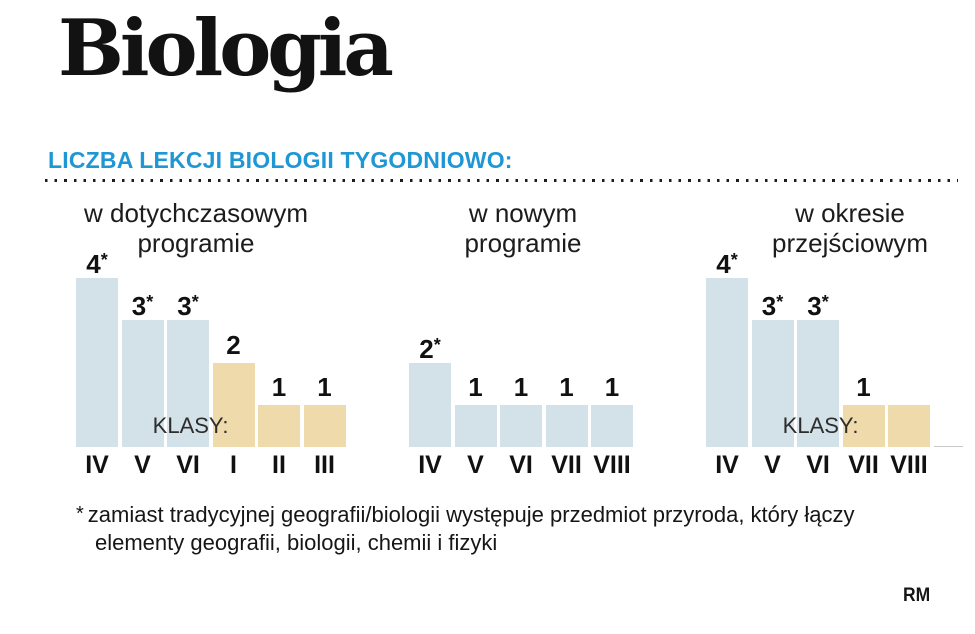 This screenshot has height=634, width=975. What do you see at coordinates (917, 595) in the screenshot?
I see `credit: RM` at bounding box center [917, 595].